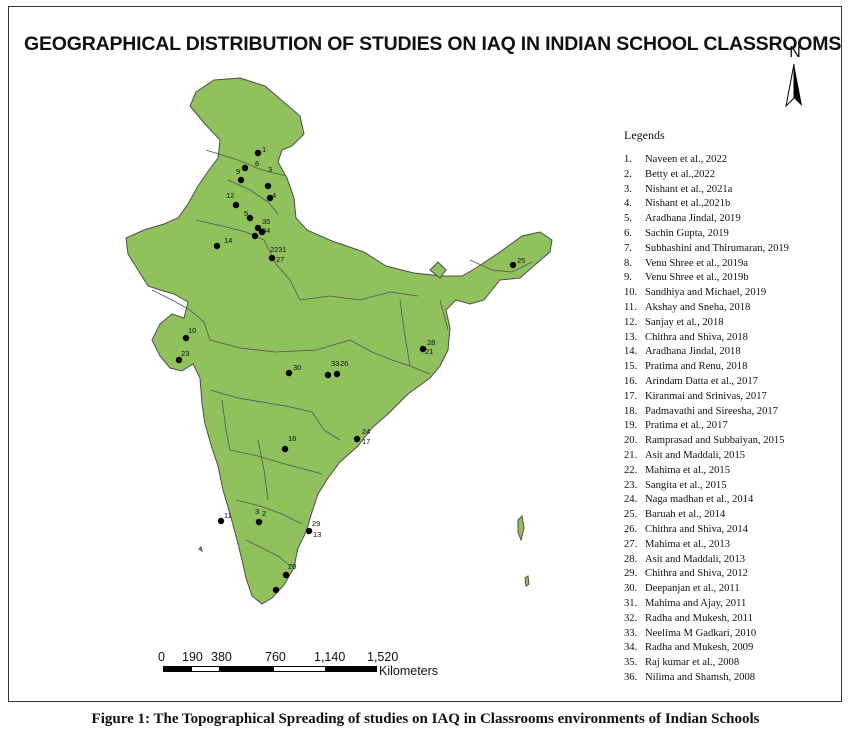 This screenshot has width=851, height=741. What do you see at coordinates (628, 278) in the screenshot?
I see `legend-item-number: 9.` at bounding box center [628, 278].